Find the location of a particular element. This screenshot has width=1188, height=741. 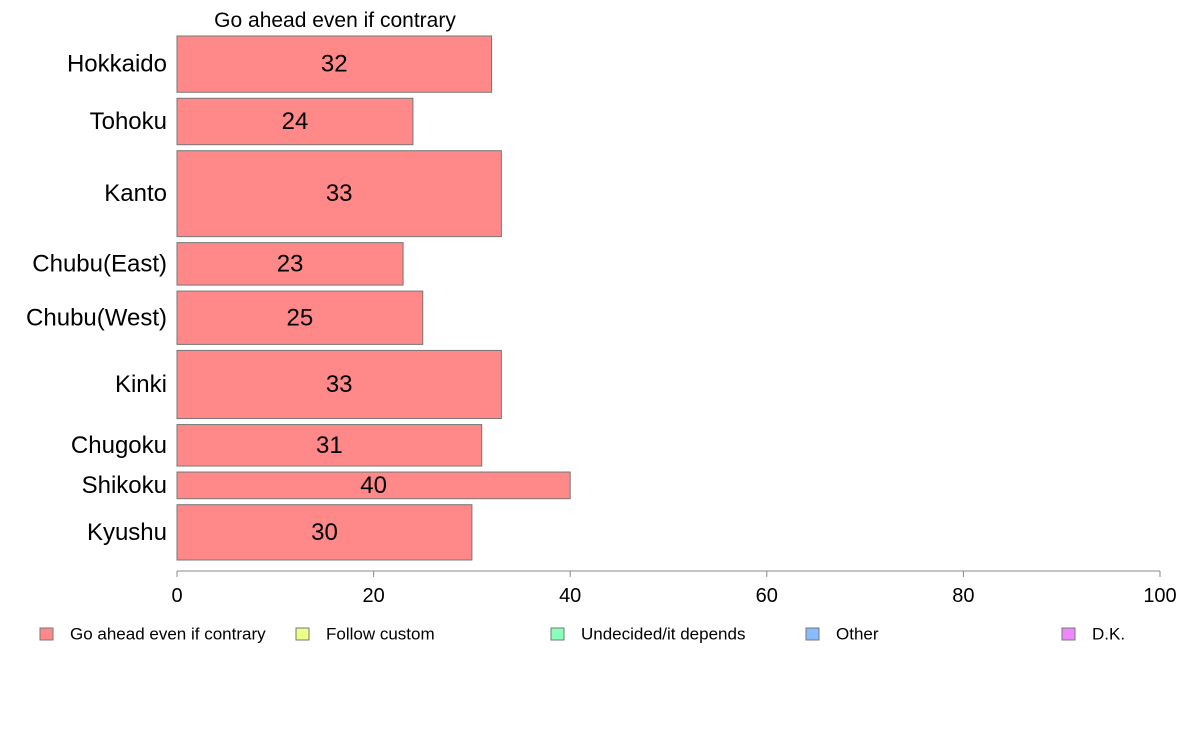

x-tick-label: 0 is located at coordinates (176, 596).